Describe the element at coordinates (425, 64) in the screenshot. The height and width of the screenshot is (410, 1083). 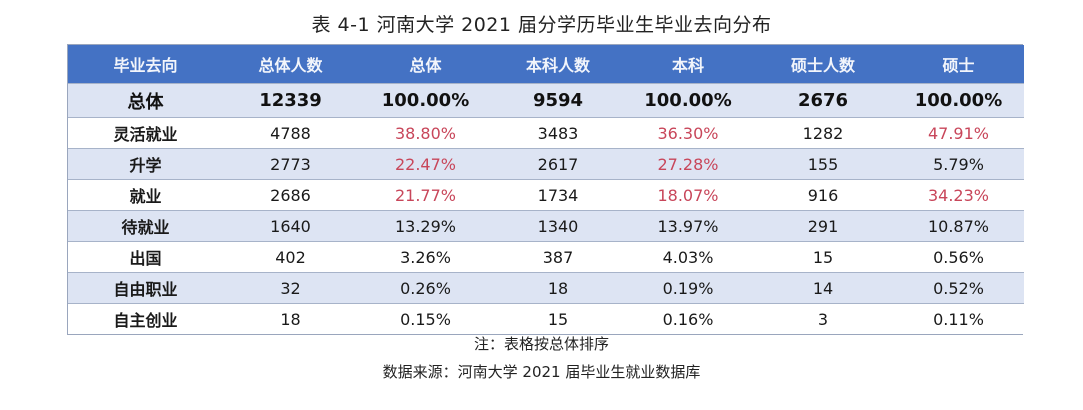
I see `header-total-percent: 总体` at that location.